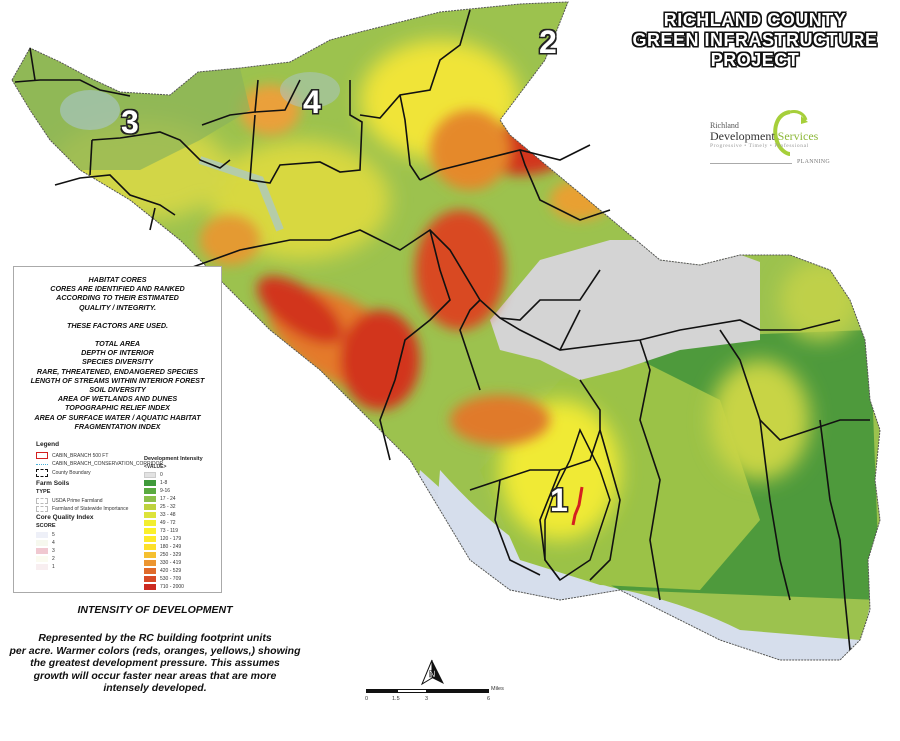 Image resolution: width=900 pixels, height=741 pixels. Describe the element at coordinates (155, 610) in the screenshot. I see `caption-title: INTENSITY OF DEVELOPMENT` at that location.